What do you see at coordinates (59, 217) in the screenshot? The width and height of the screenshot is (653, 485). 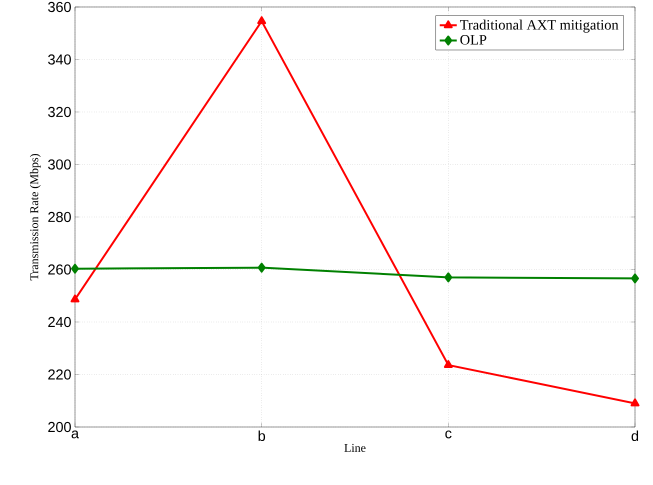 I see `y-tick-label: 280` at bounding box center [59, 217].